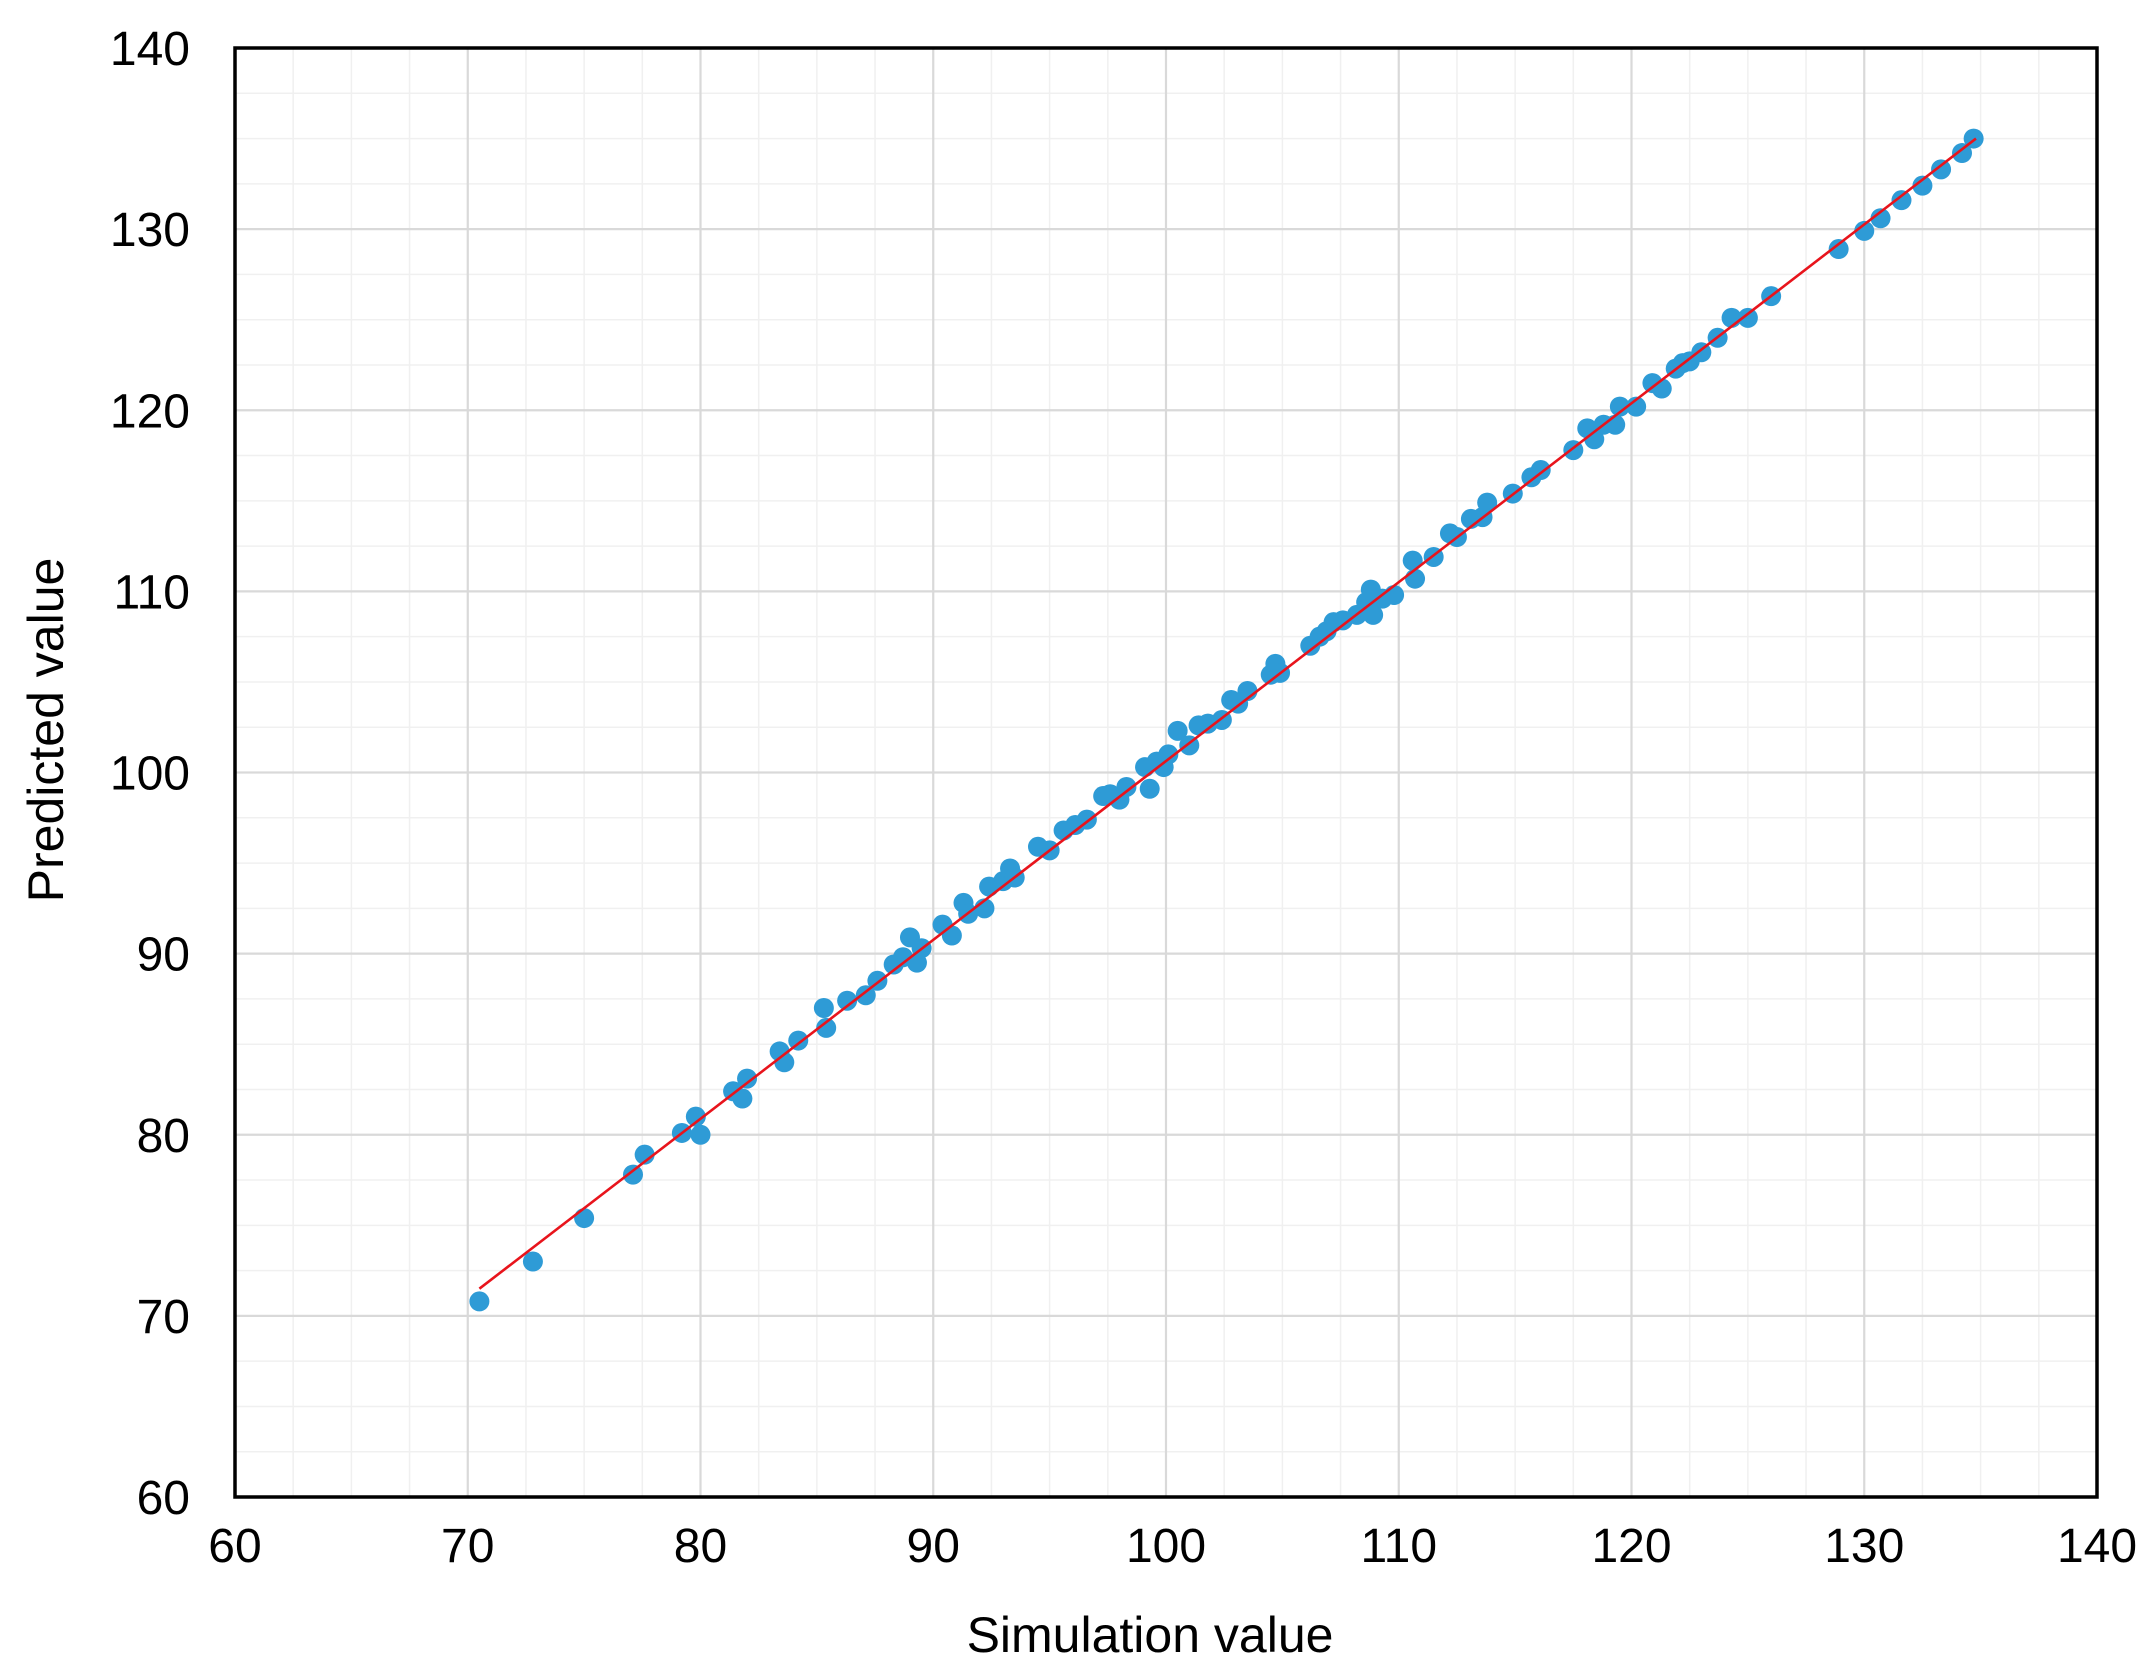 This screenshot has height=1674, width=2144. Describe the element at coordinates (1631, 1546) in the screenshot. I see `x-tick-label: 120` at that location.